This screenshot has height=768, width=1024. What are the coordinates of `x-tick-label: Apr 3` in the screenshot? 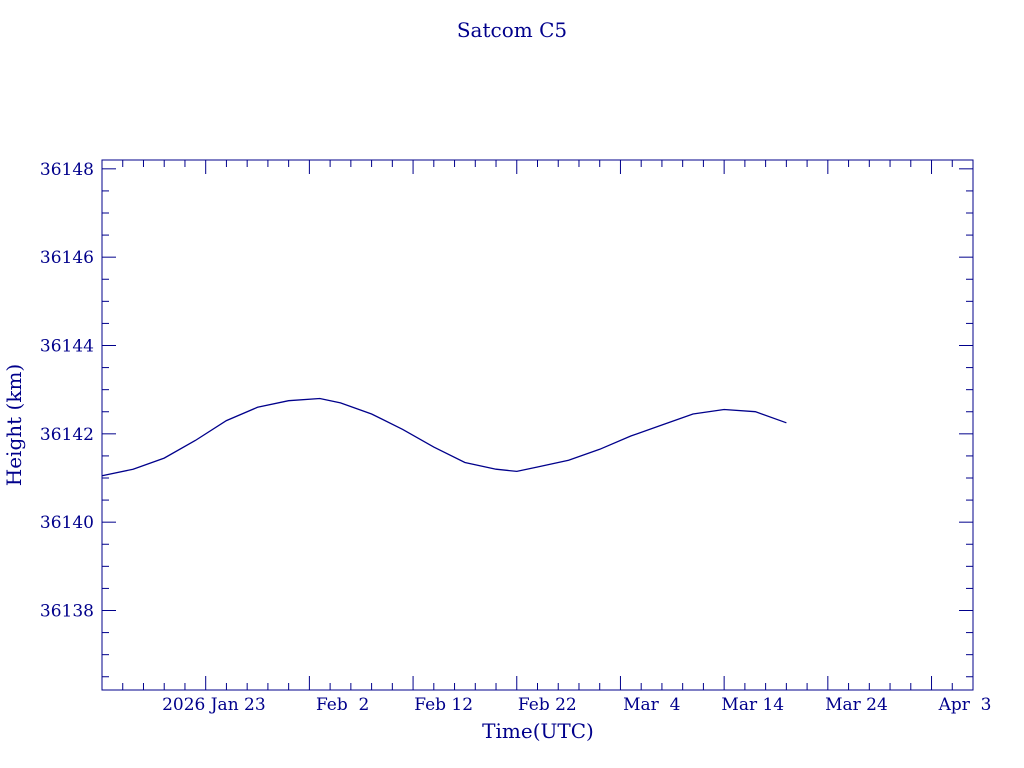 It's located at (965, 705).